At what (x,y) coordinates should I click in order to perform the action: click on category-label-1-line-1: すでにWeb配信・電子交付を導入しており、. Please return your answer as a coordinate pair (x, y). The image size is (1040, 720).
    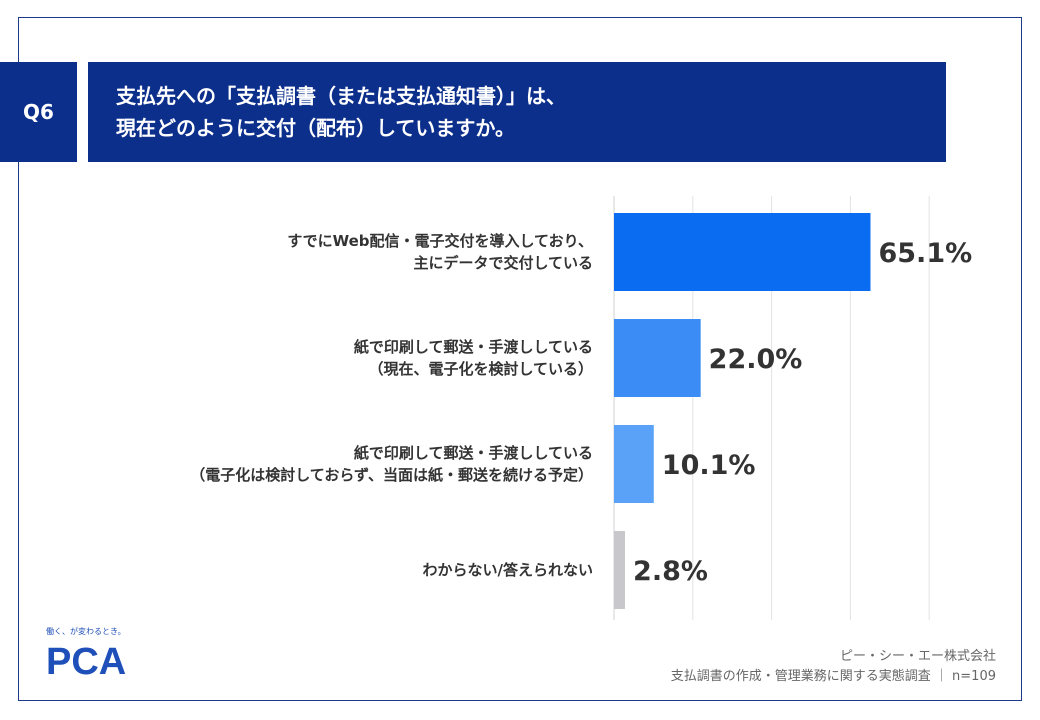
    Looking at the image, I should click on (440, 241).